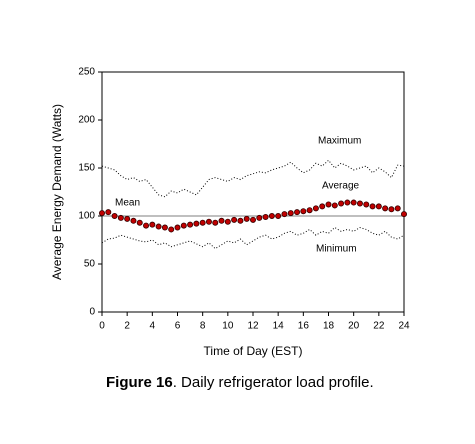 The height and width of the screenshot is (444, 475). What do you see at coordinates (178, 326) in the screenshot?
I see `x-tick-label: 6` at bounding box center [178, 326].